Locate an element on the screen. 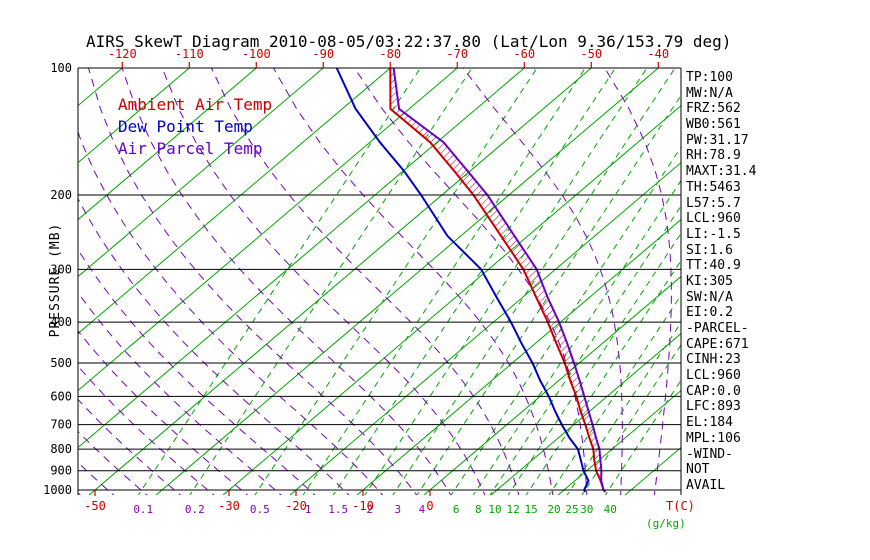 This screenshot has width=870, height=560. stat-line: EL:184 is located at coordinates (709, 423).